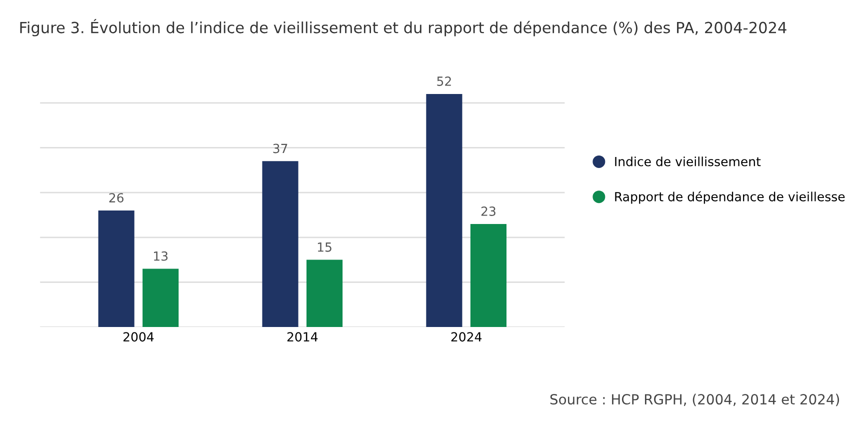 The height and width of the screenshot is (422, 853). Describe the element at coordinates (302, 337) in the screenshot. I see `x-tick-label: 2014` at that location.